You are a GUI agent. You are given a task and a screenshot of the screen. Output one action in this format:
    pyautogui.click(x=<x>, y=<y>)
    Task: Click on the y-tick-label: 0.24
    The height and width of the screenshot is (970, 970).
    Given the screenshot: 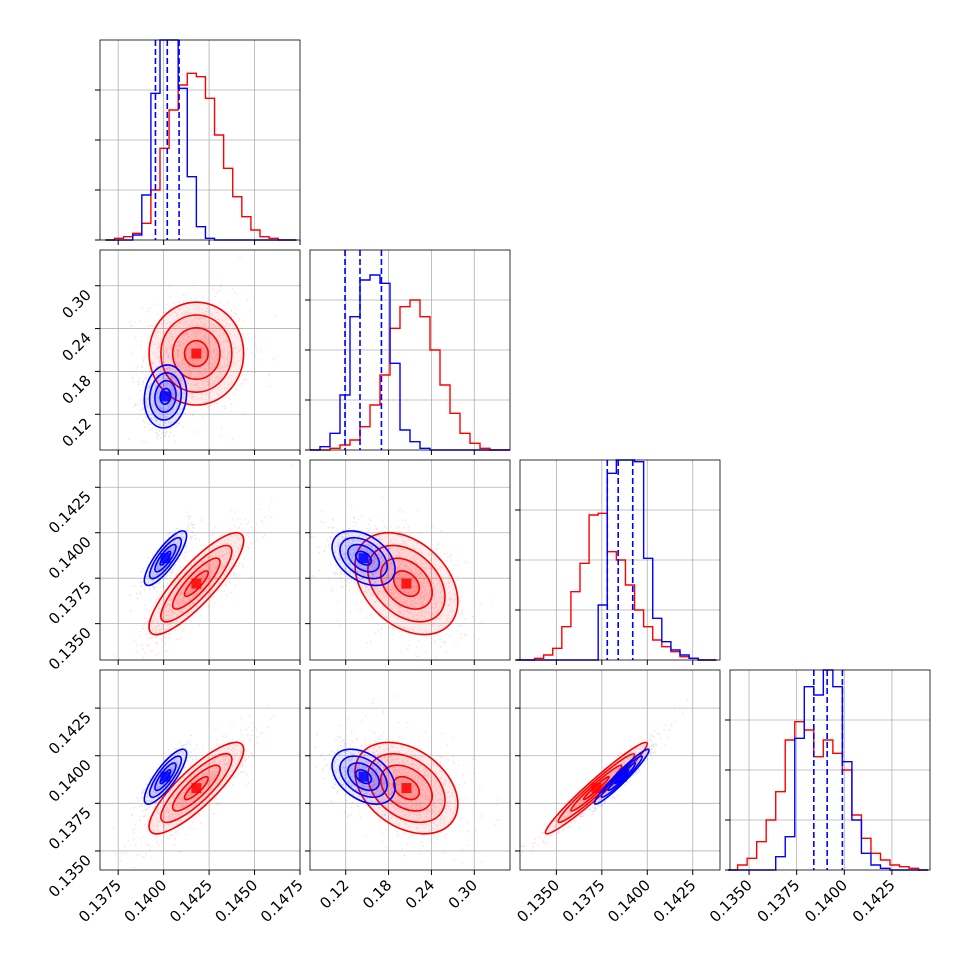 What is the action you would take?
    pyautogui.click(x=76, y=347)
    